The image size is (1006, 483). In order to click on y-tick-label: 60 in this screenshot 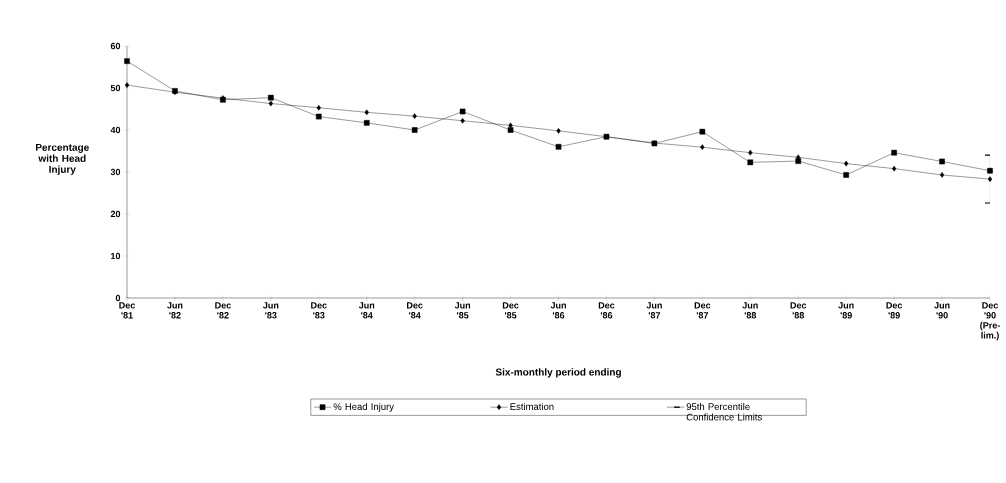, I will do `click(115, 46)`.